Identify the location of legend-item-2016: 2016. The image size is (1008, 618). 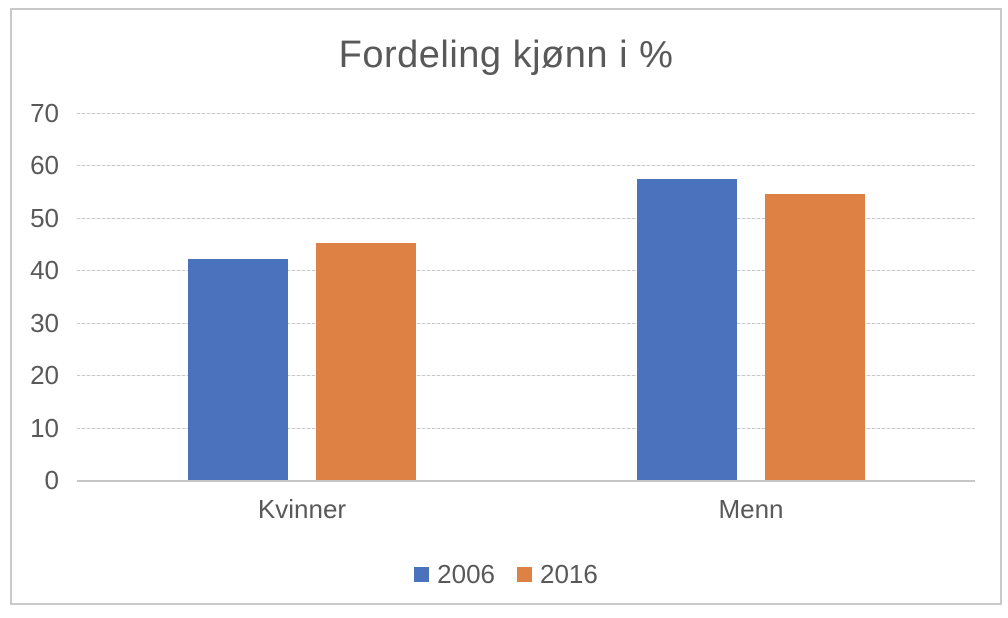
(557, 574).